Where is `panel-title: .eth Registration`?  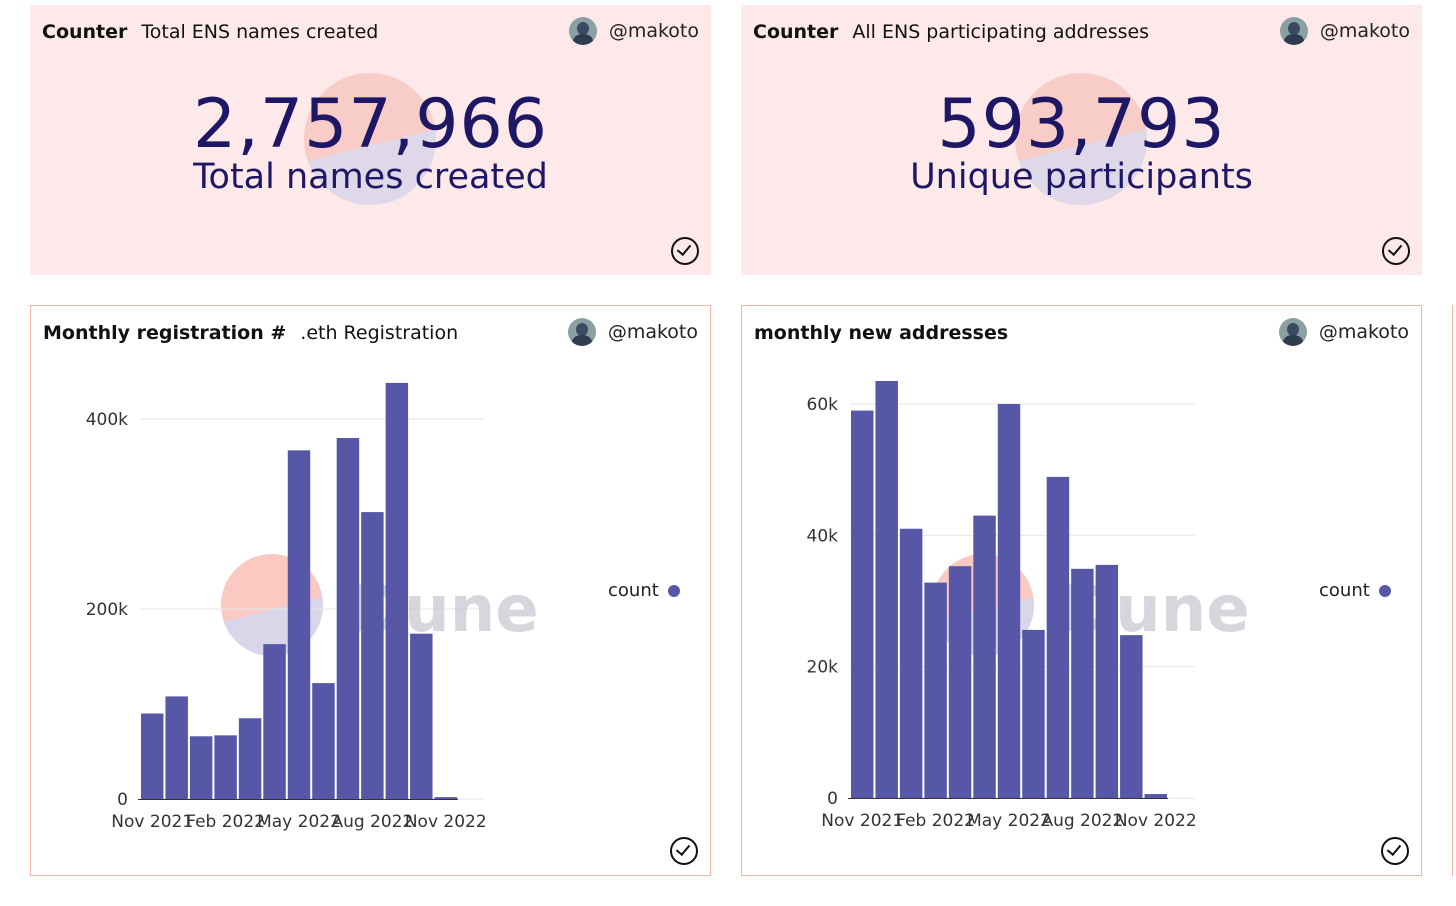
panel-title: .eth Registration is located at coordinates (379, 333).